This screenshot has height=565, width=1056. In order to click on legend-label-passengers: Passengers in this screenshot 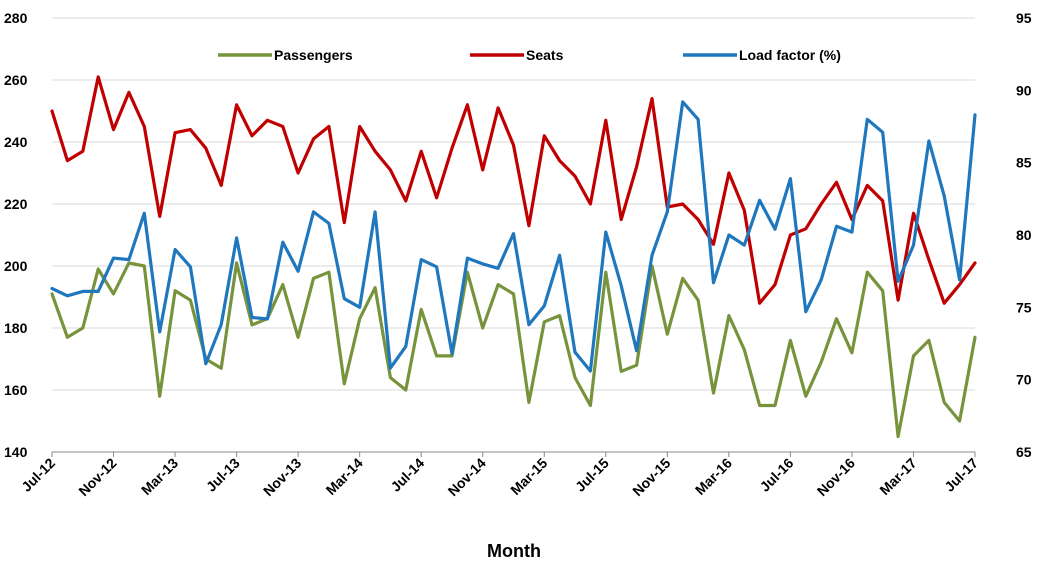, I will do `click(313, 55)`.